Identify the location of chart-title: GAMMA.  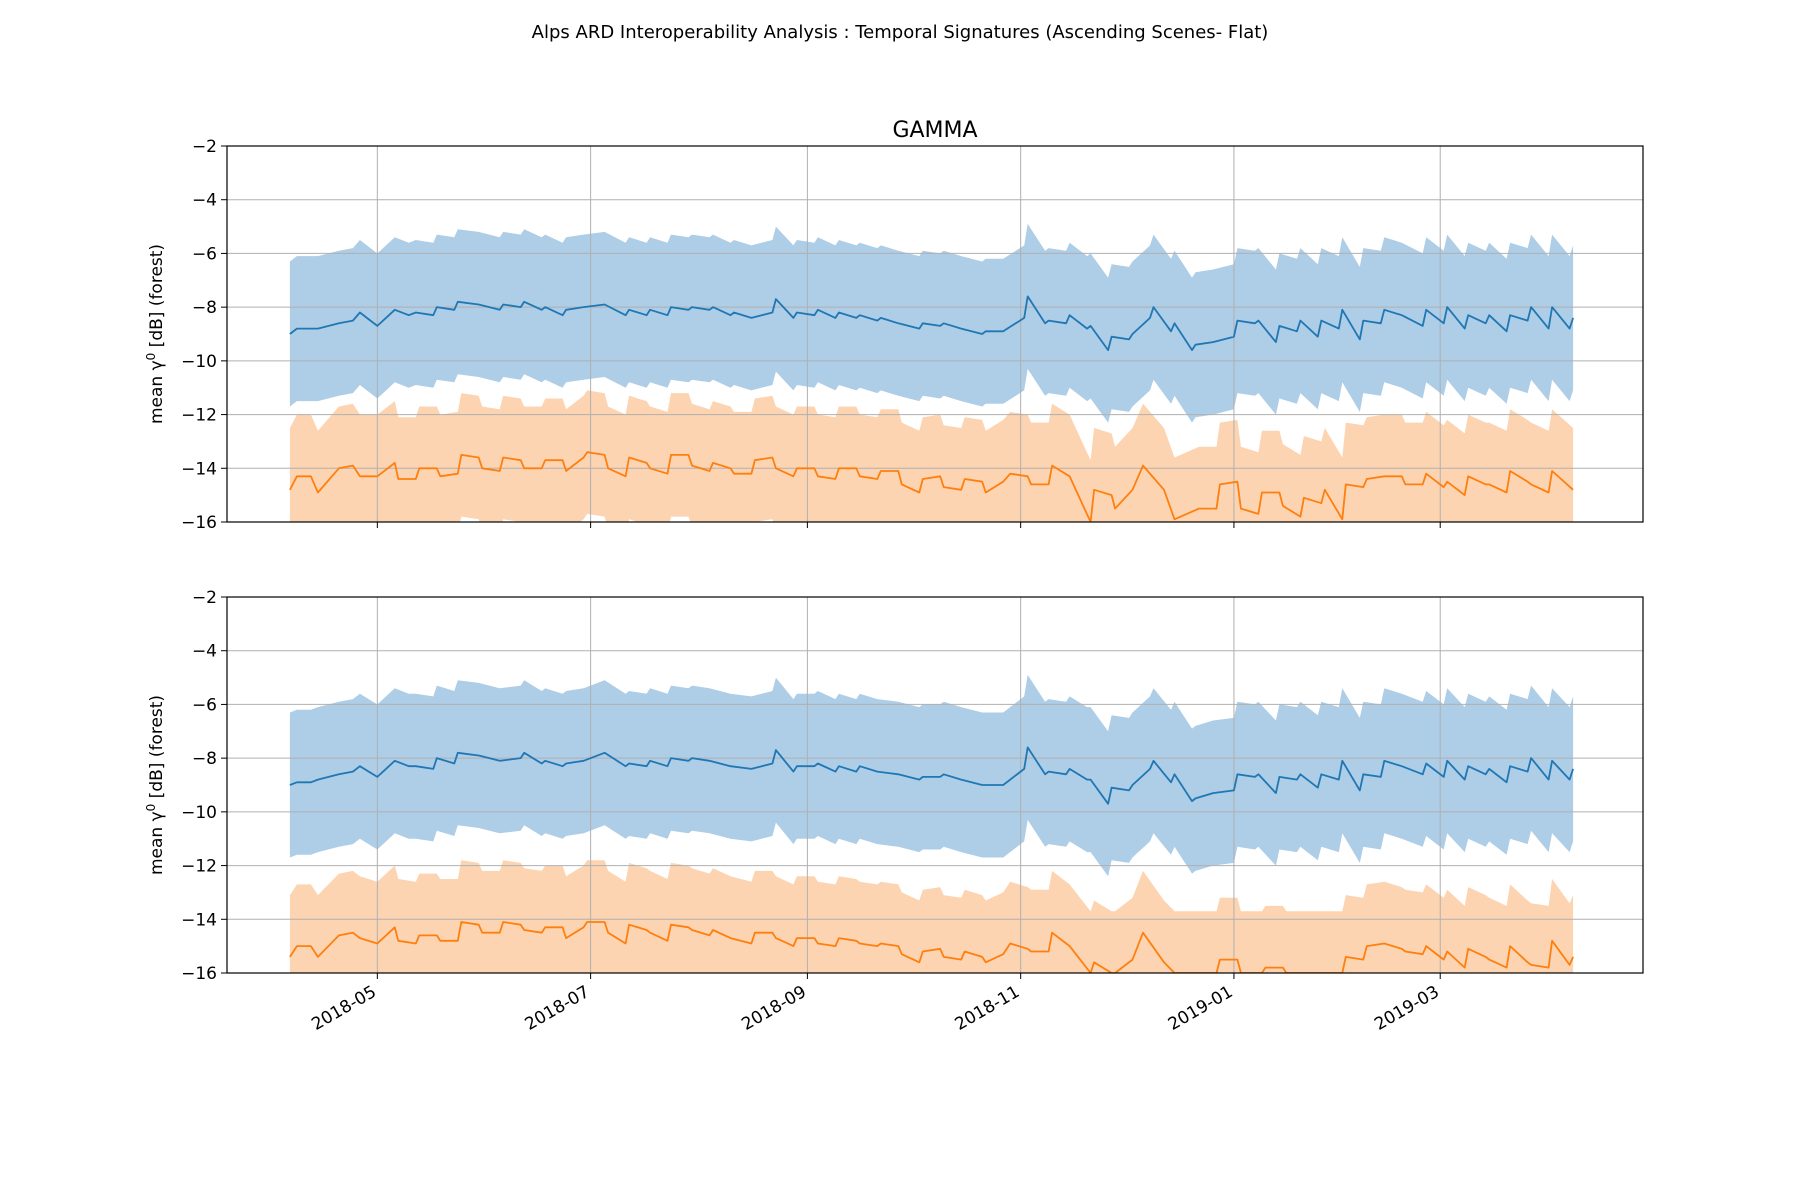
(934, 130).